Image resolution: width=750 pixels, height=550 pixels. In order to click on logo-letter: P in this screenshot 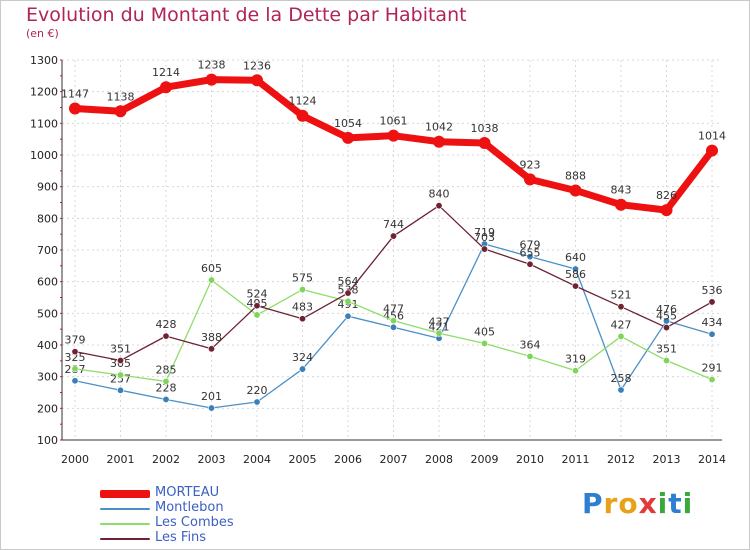, I will do `click(593, 503)`.